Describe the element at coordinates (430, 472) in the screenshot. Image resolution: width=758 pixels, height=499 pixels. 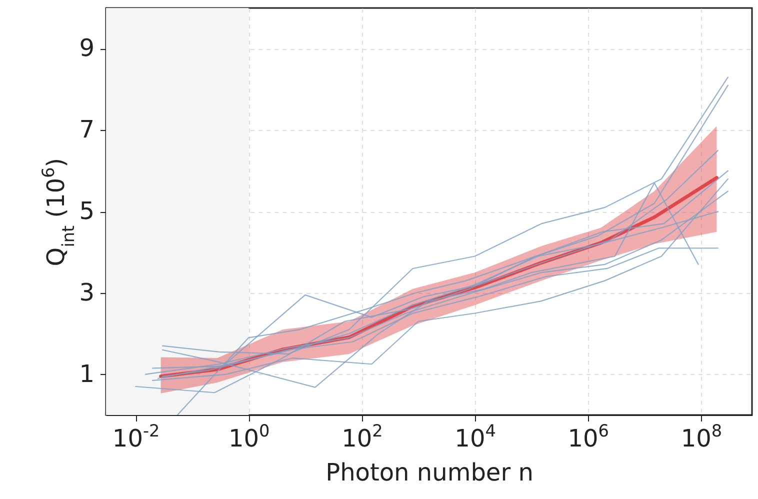
I see `x-axis-title: Photon number n` at that location.